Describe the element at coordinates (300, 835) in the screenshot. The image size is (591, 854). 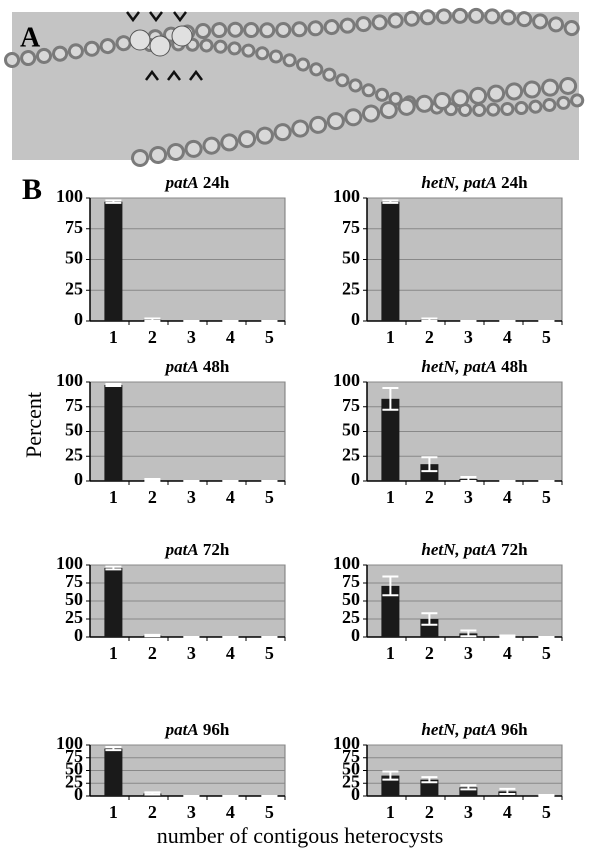
I see `x-axis-label: number of contigous heterocysts` at that location.